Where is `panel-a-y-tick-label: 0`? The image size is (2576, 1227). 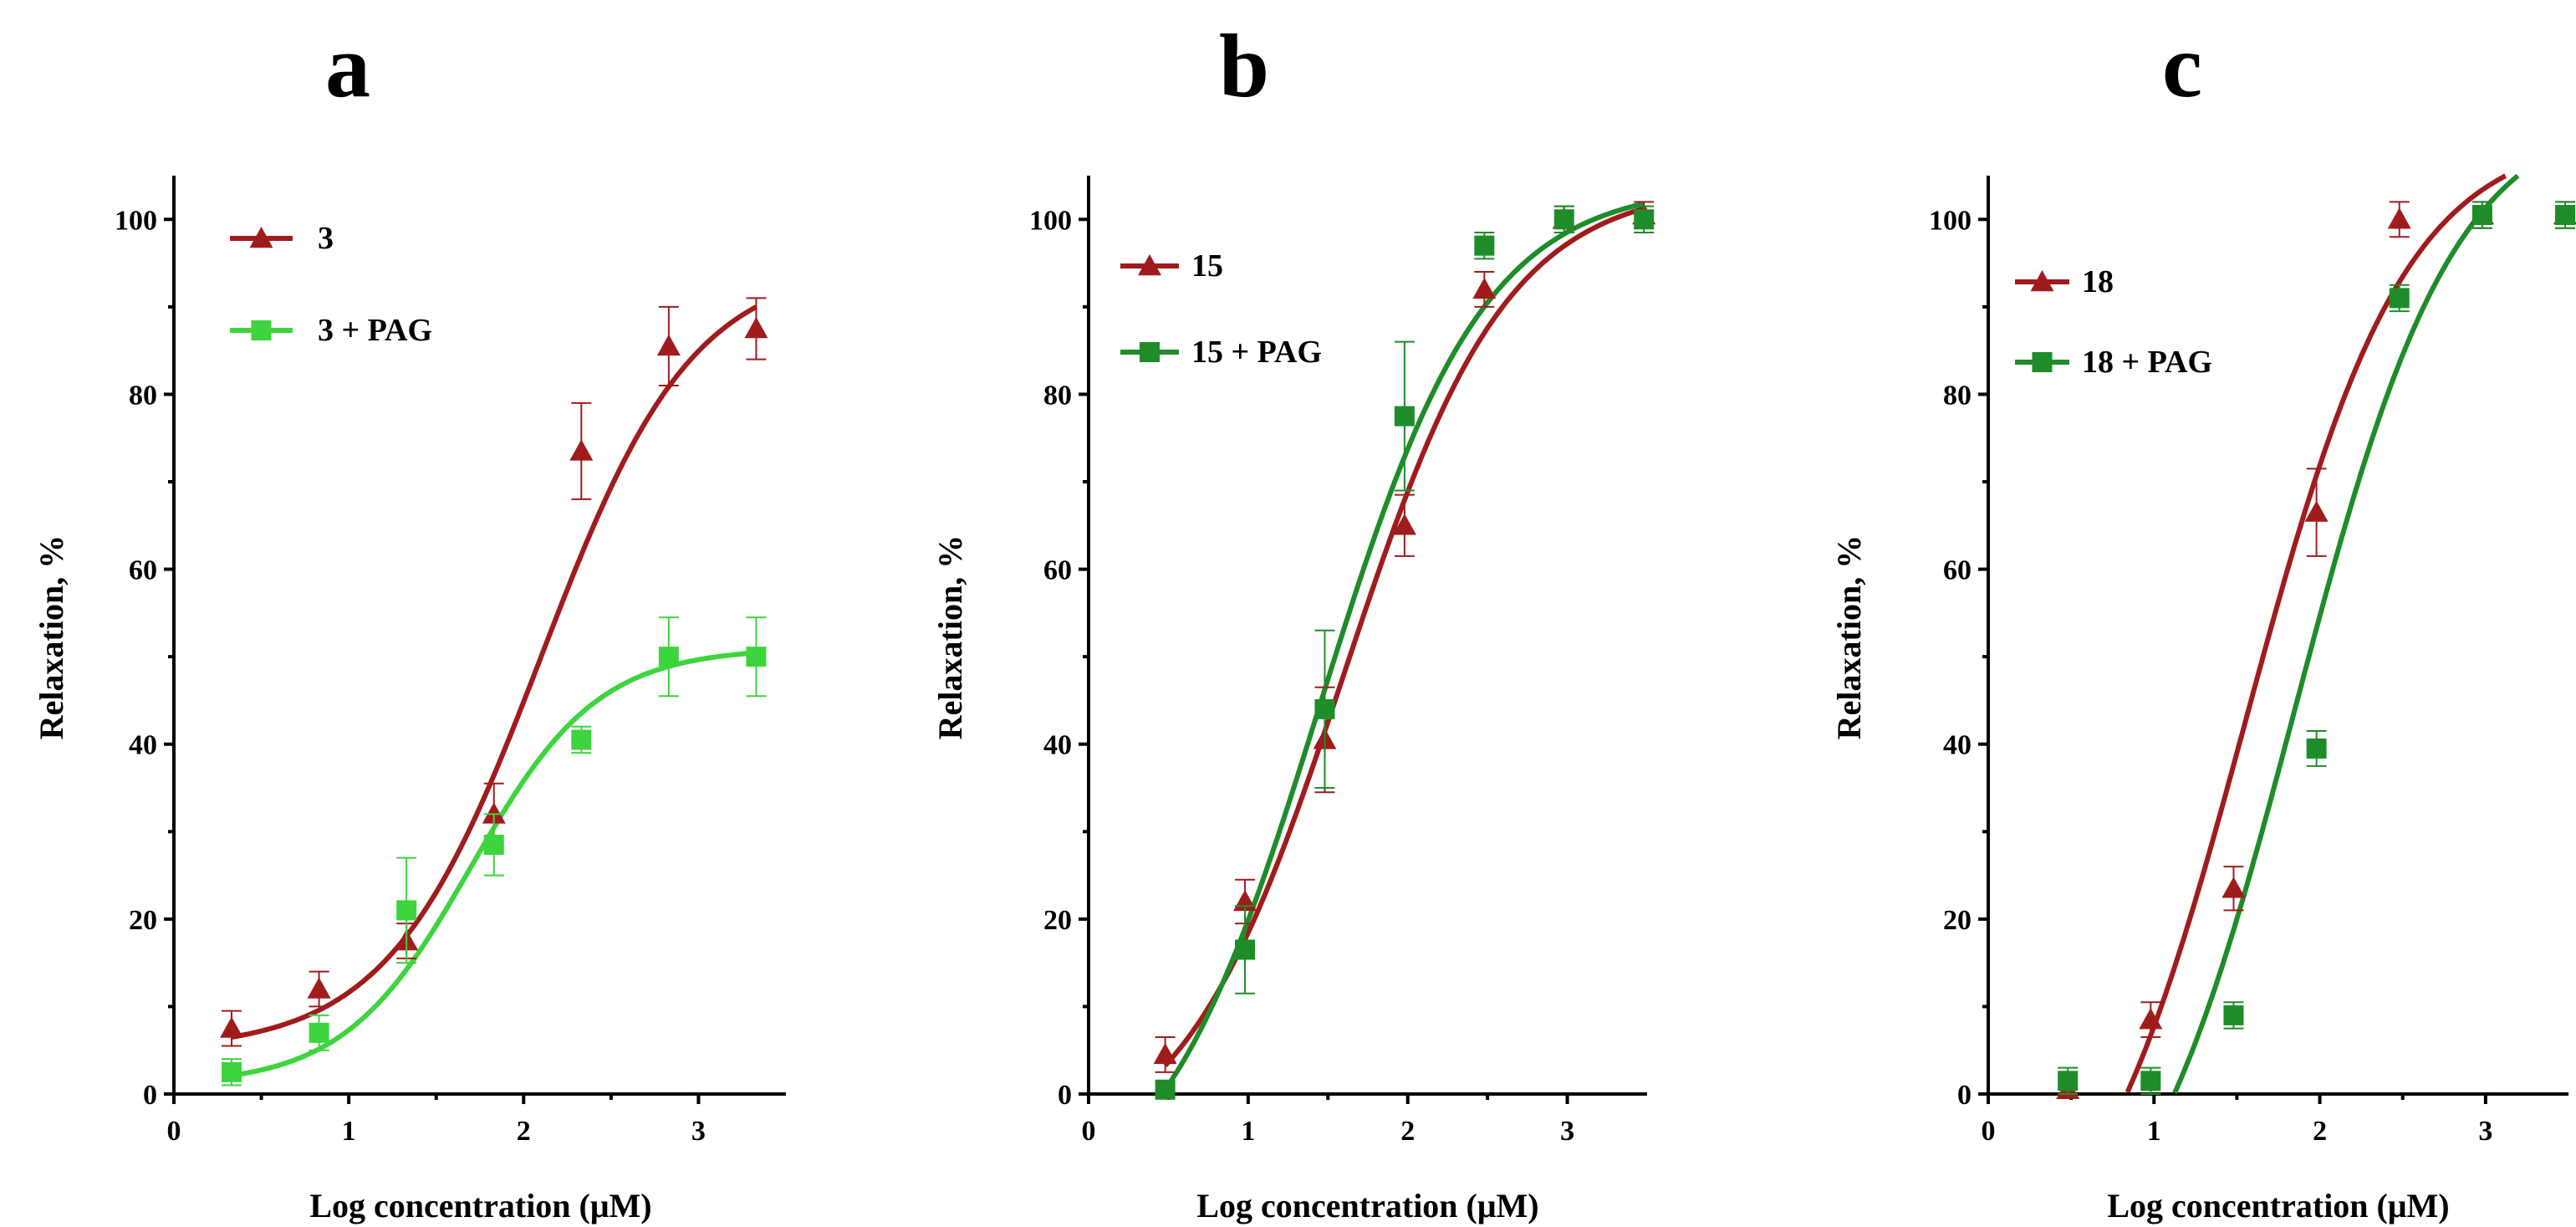 panel-a-y-tick-label: 0 is located at coordinates (150, 1095).